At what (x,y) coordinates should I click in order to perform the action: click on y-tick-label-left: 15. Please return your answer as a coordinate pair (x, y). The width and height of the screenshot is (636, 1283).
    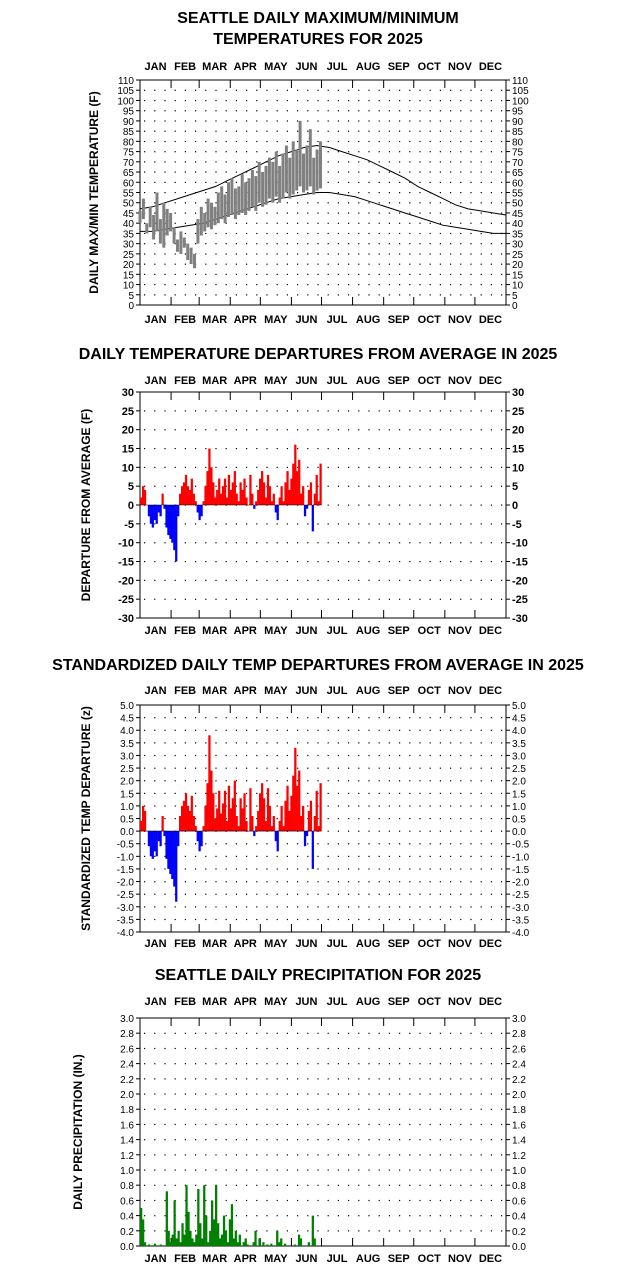
    Looking at the image, I should click on (128, 450).